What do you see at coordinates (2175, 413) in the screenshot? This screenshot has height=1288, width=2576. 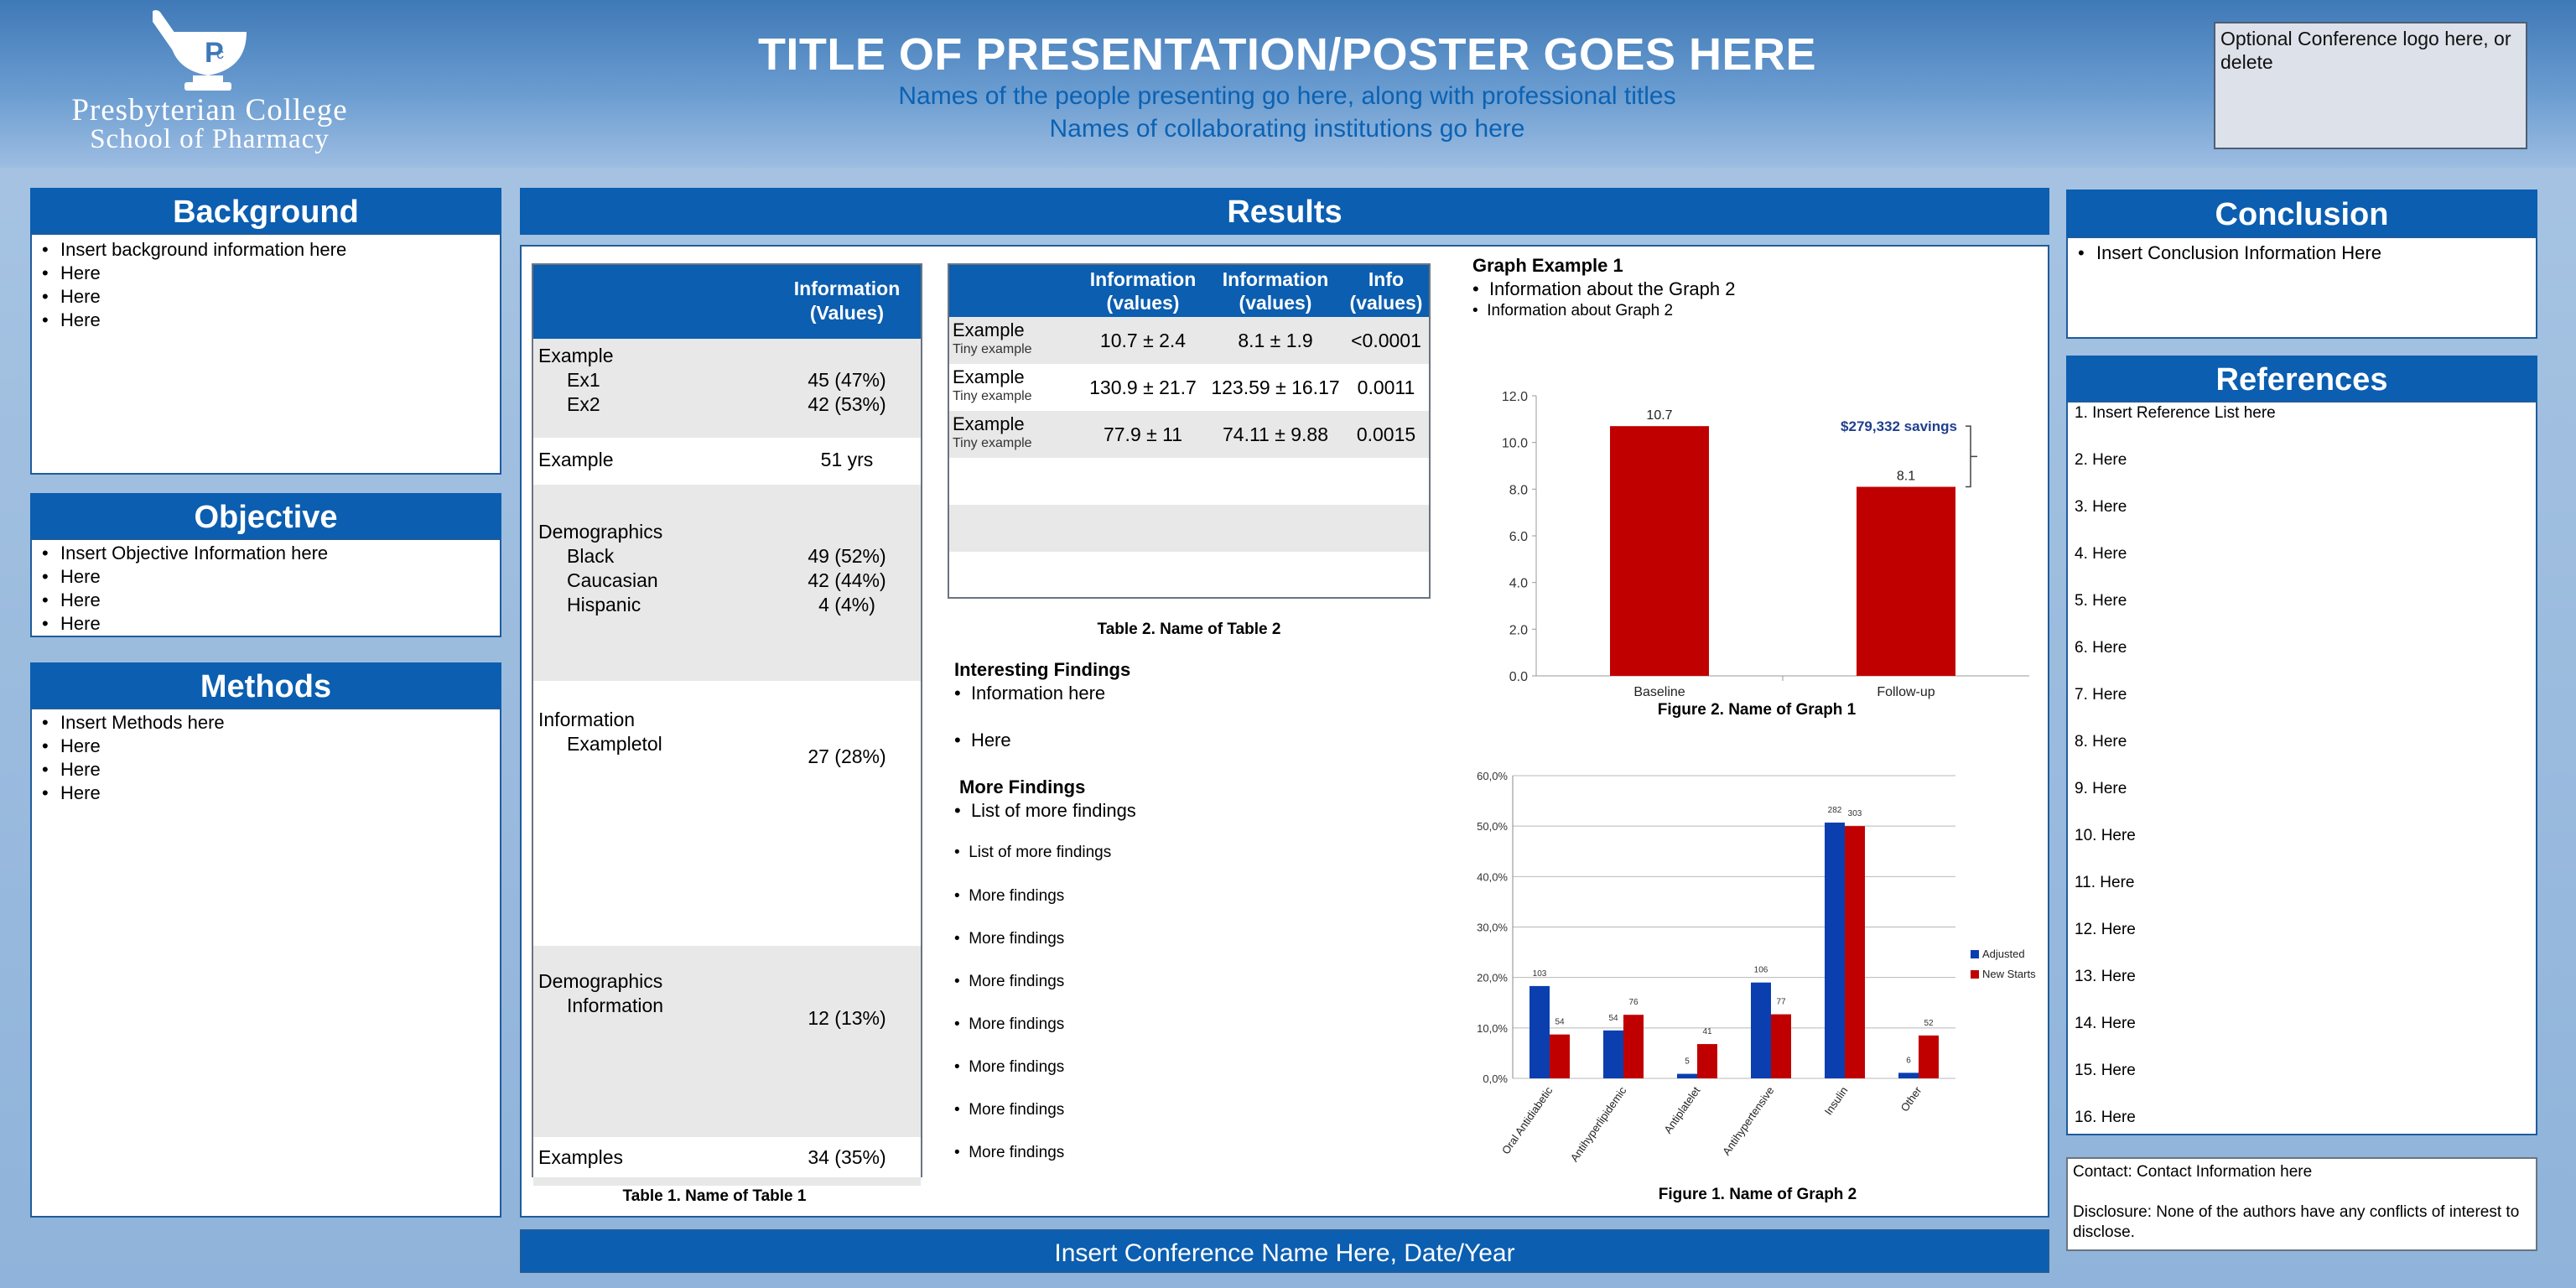 I see `reference-item: 1. Insert Reference List here` at bounding box center [2175, 413].